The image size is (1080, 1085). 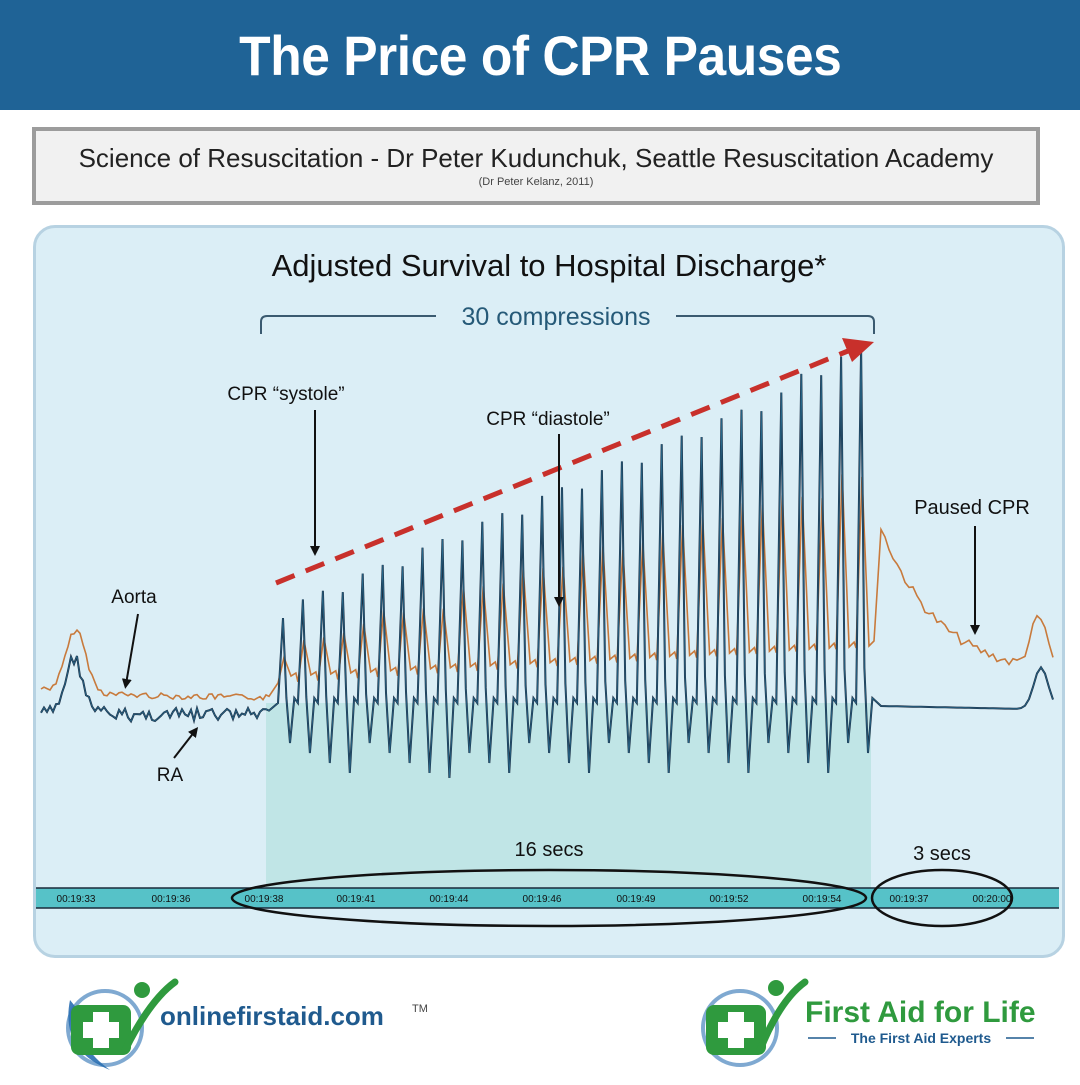 I want to click on timeline-bar, so click(x=547, y=898).